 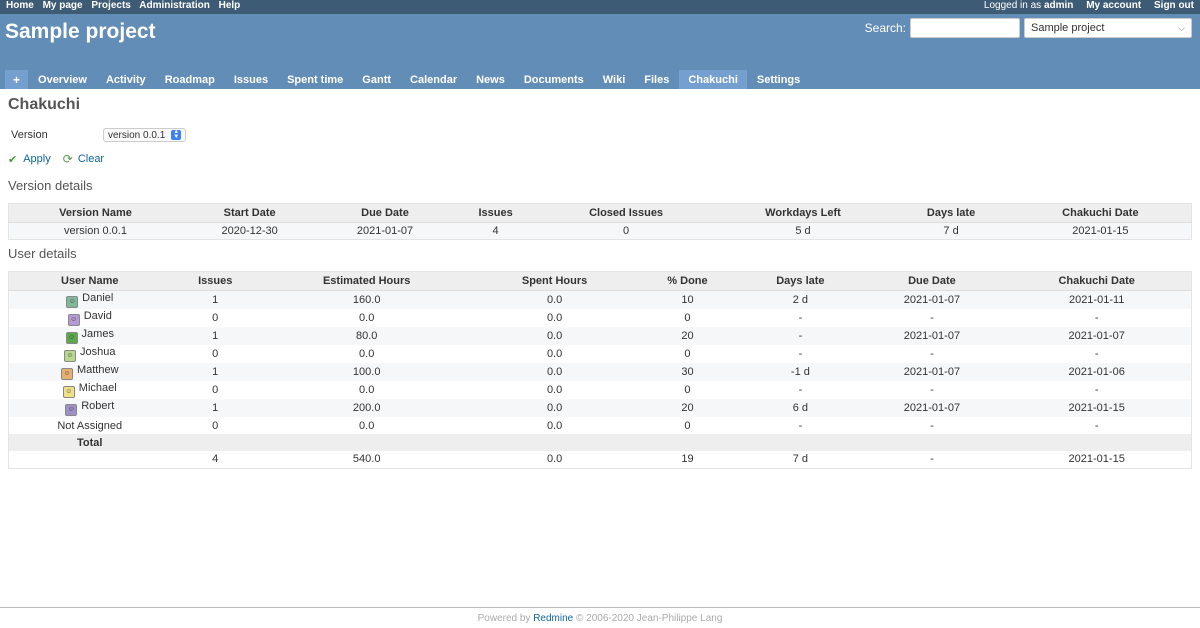 I want to click on project-jump-select: Sample project ⌵, so click(x=1108, y=28).